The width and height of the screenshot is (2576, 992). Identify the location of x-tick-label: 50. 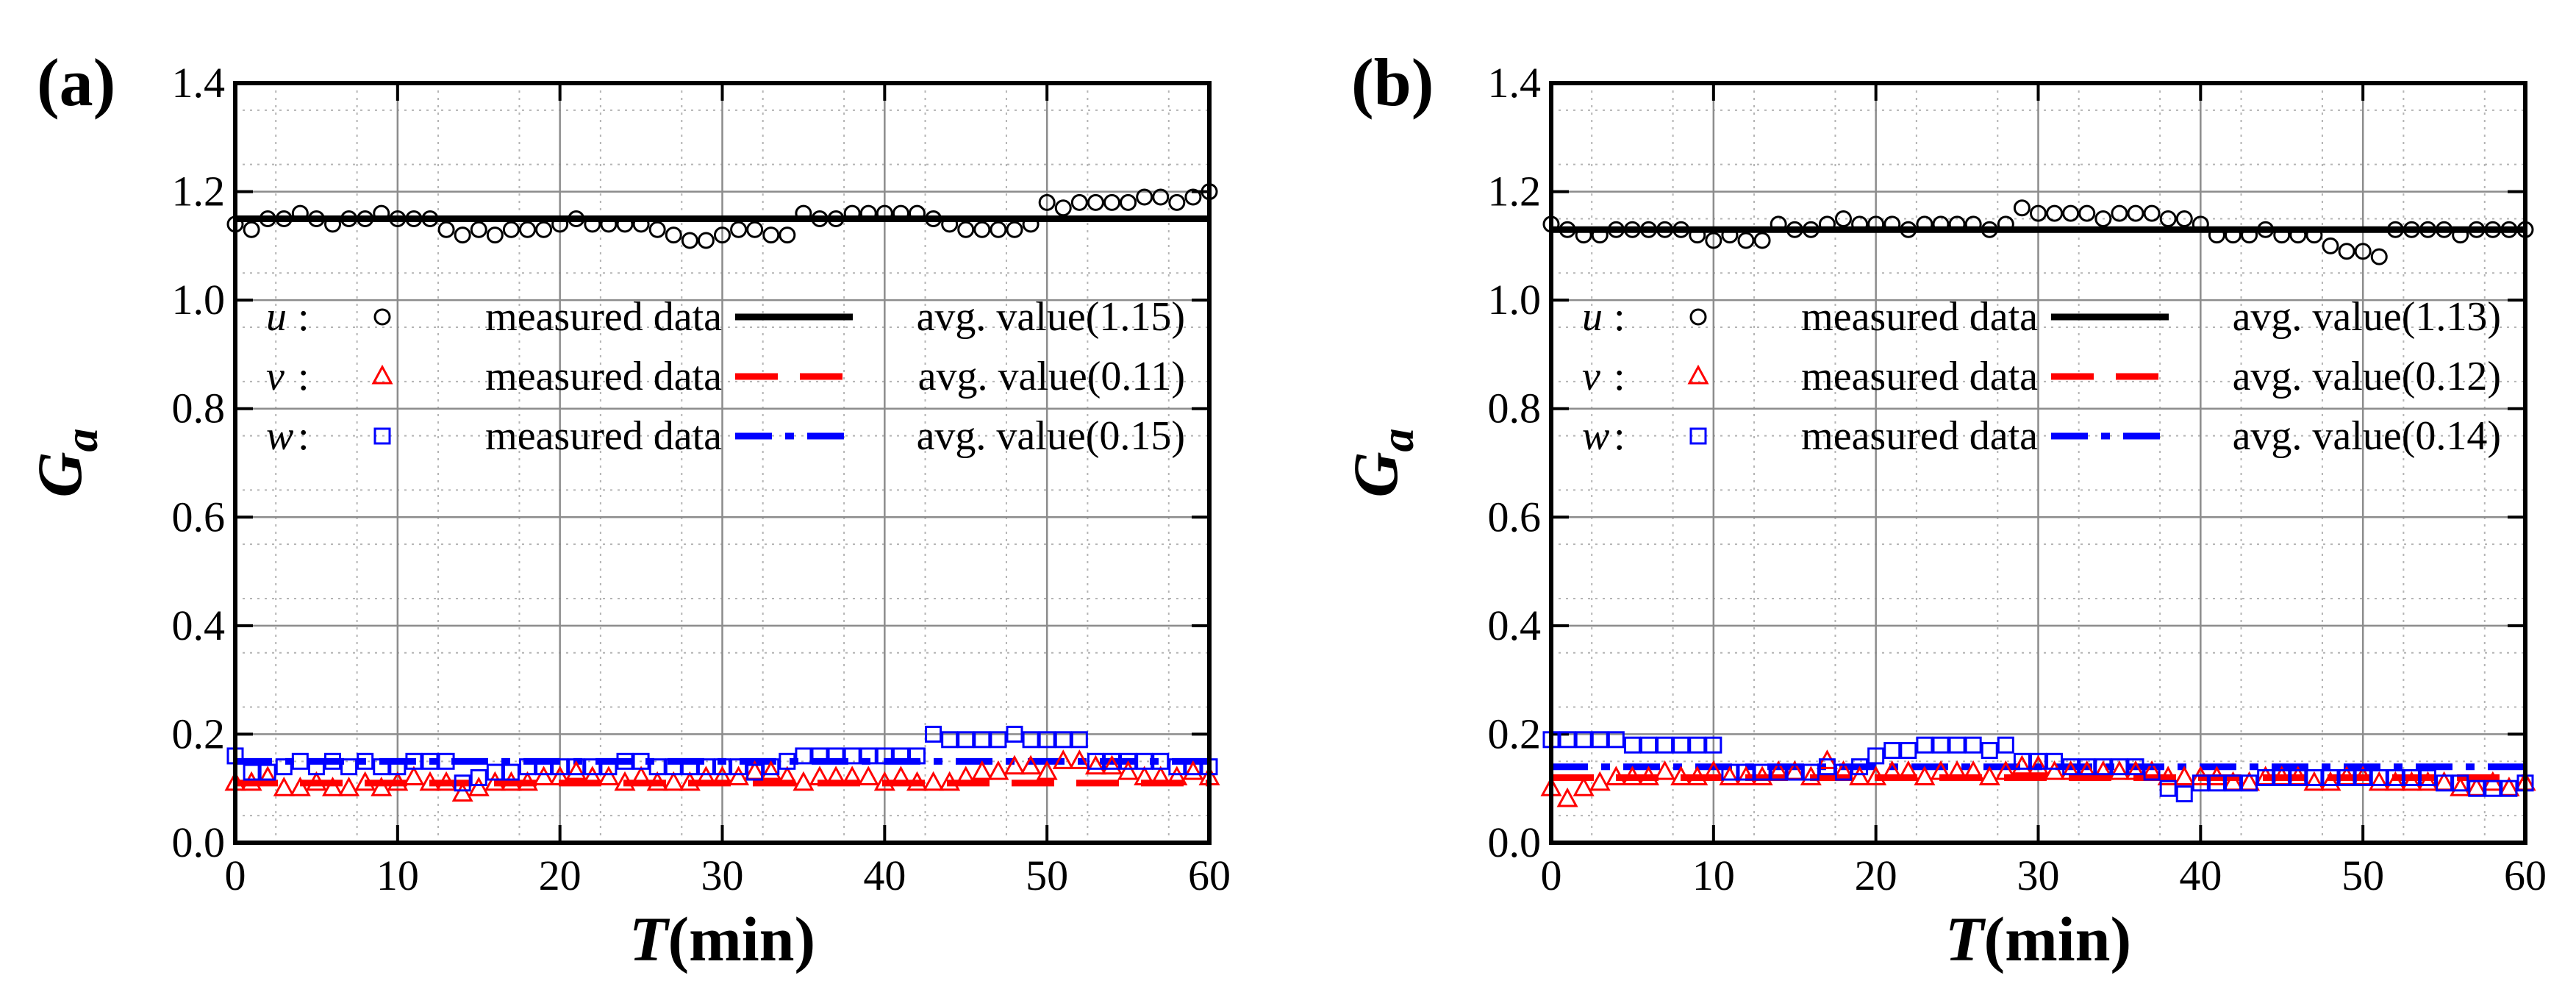
(1047, 875).